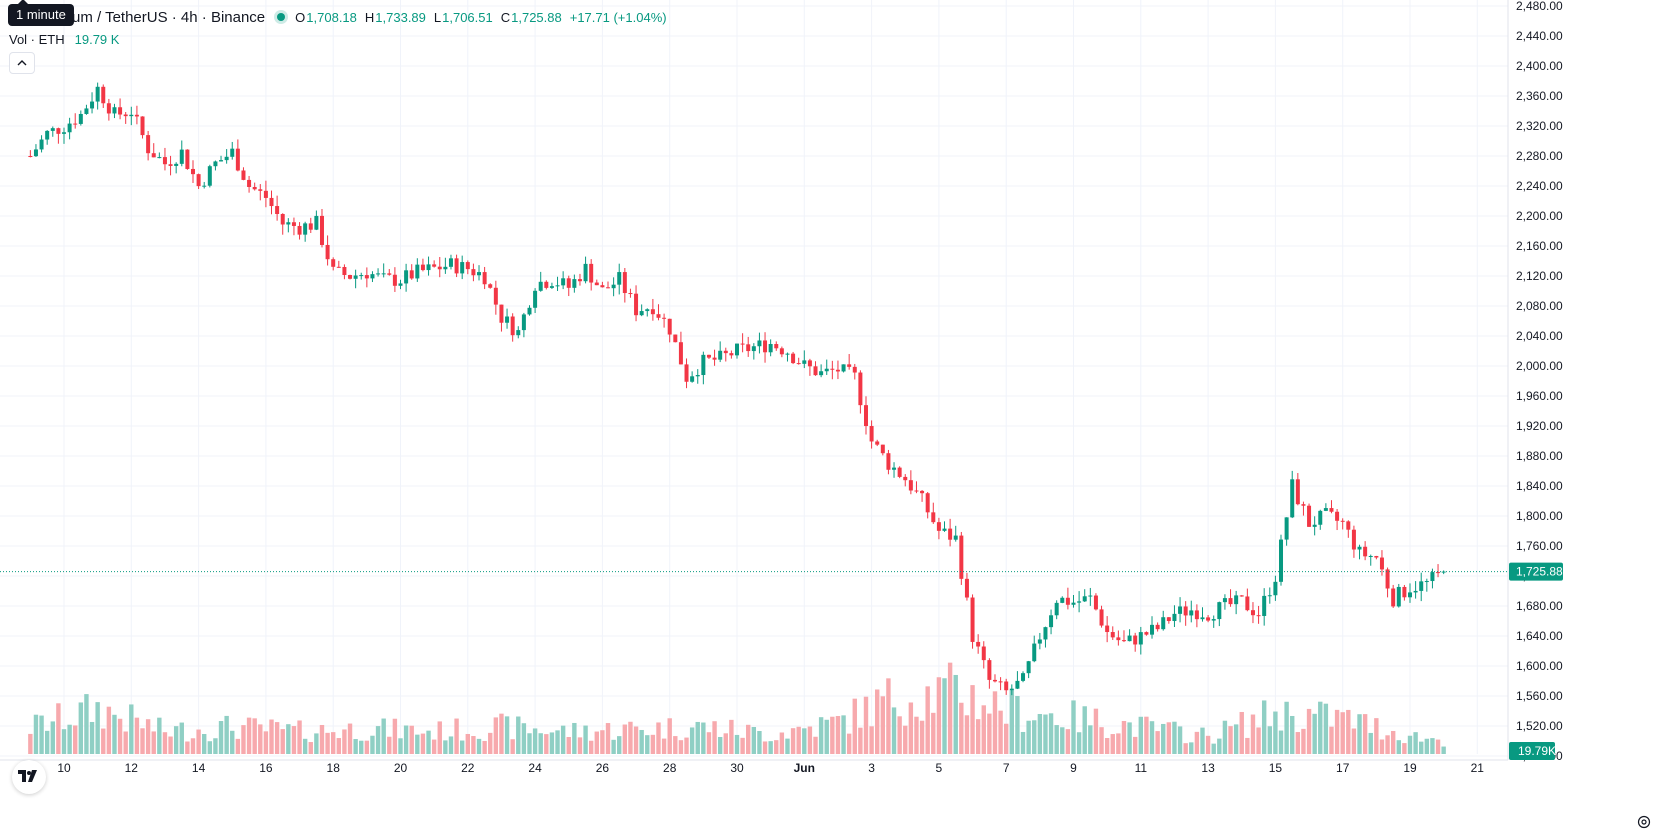 Image resolution: width=1678 pixels, height=835 pixels. What do you see at coordinates (463, 17) in the screenshot?
I see `ohlc-low: L1,706.51` at bounding box center [463, 17].